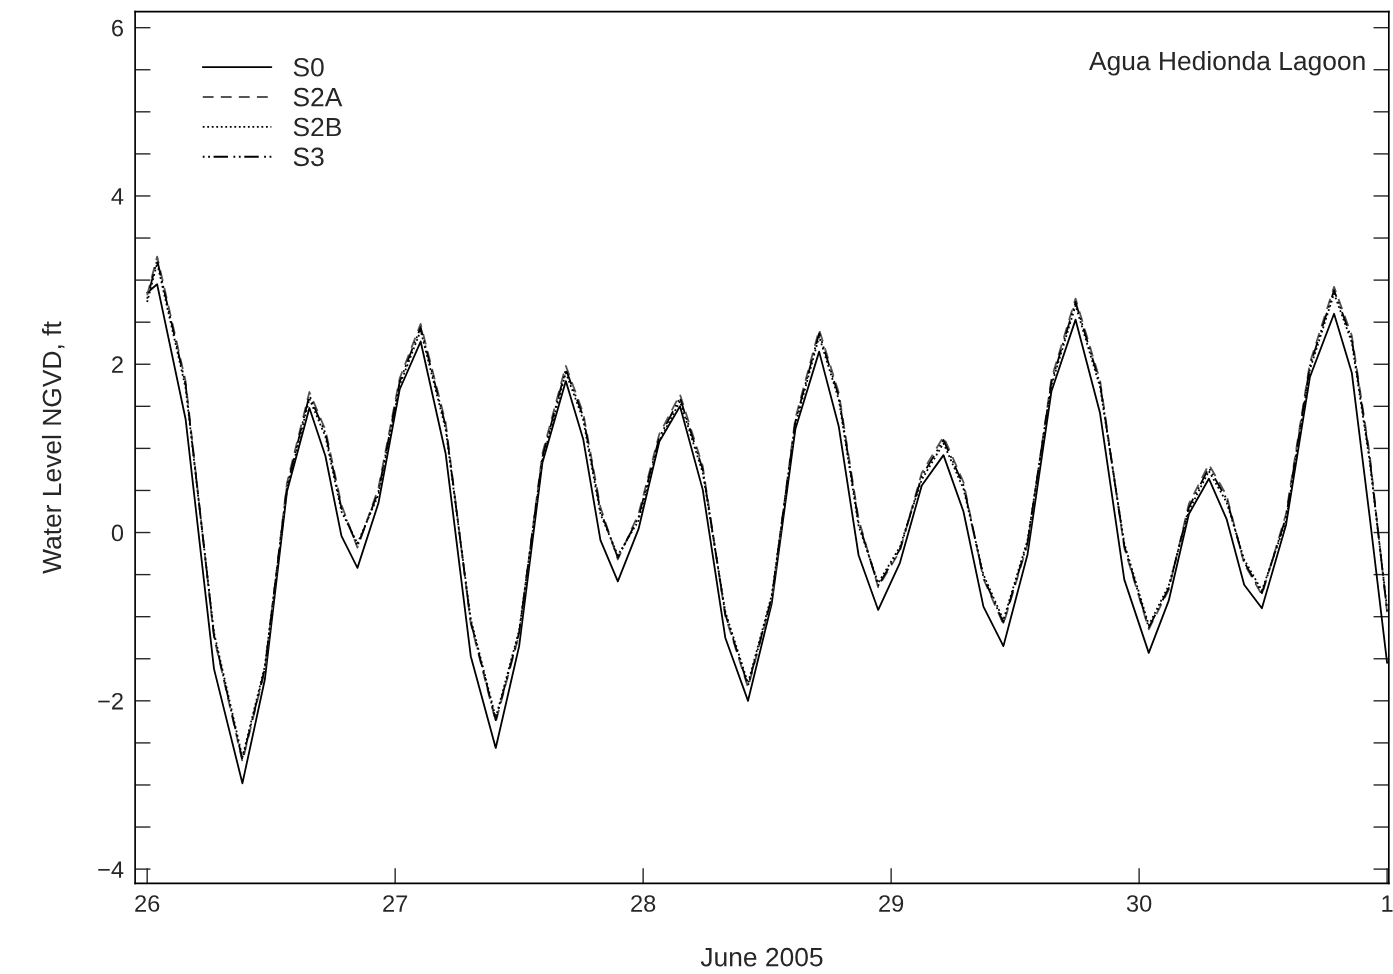 The height and width of the screenshot is (974, 1393). I want to click on legend-label: S0, so click(308, 67).